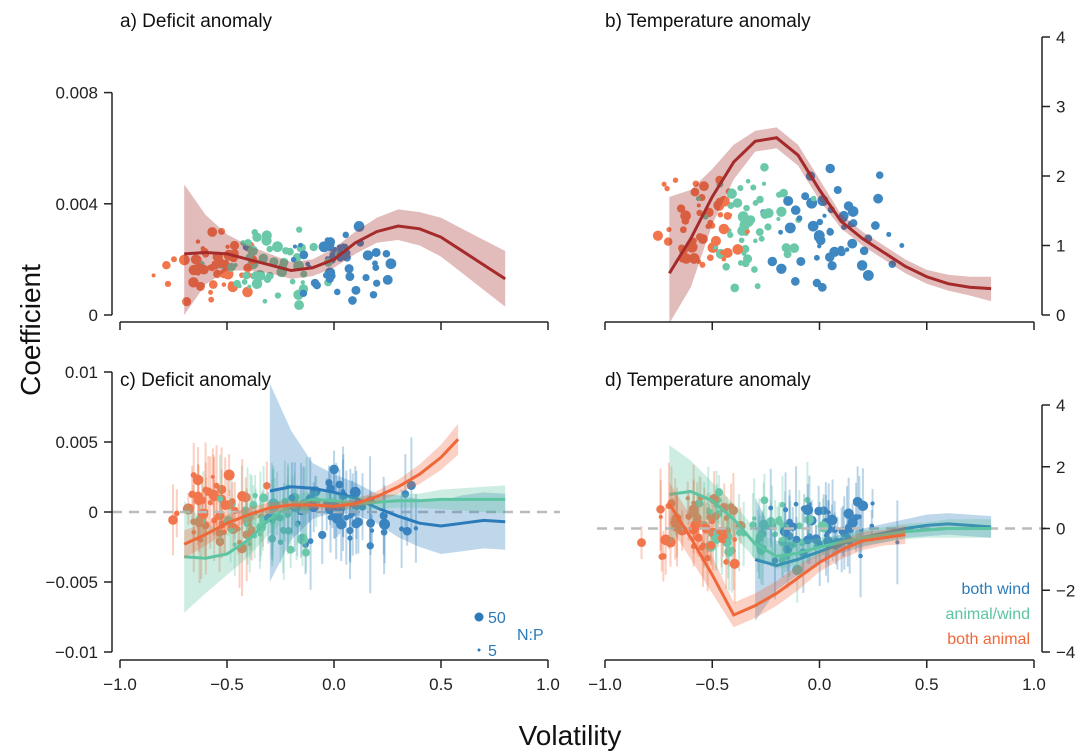 The height and width of the screenshot is (754, 1092). Describe the element at coordinates (441, 684) in the screenshot. I see `x-tick-label: 0.5` at that location.